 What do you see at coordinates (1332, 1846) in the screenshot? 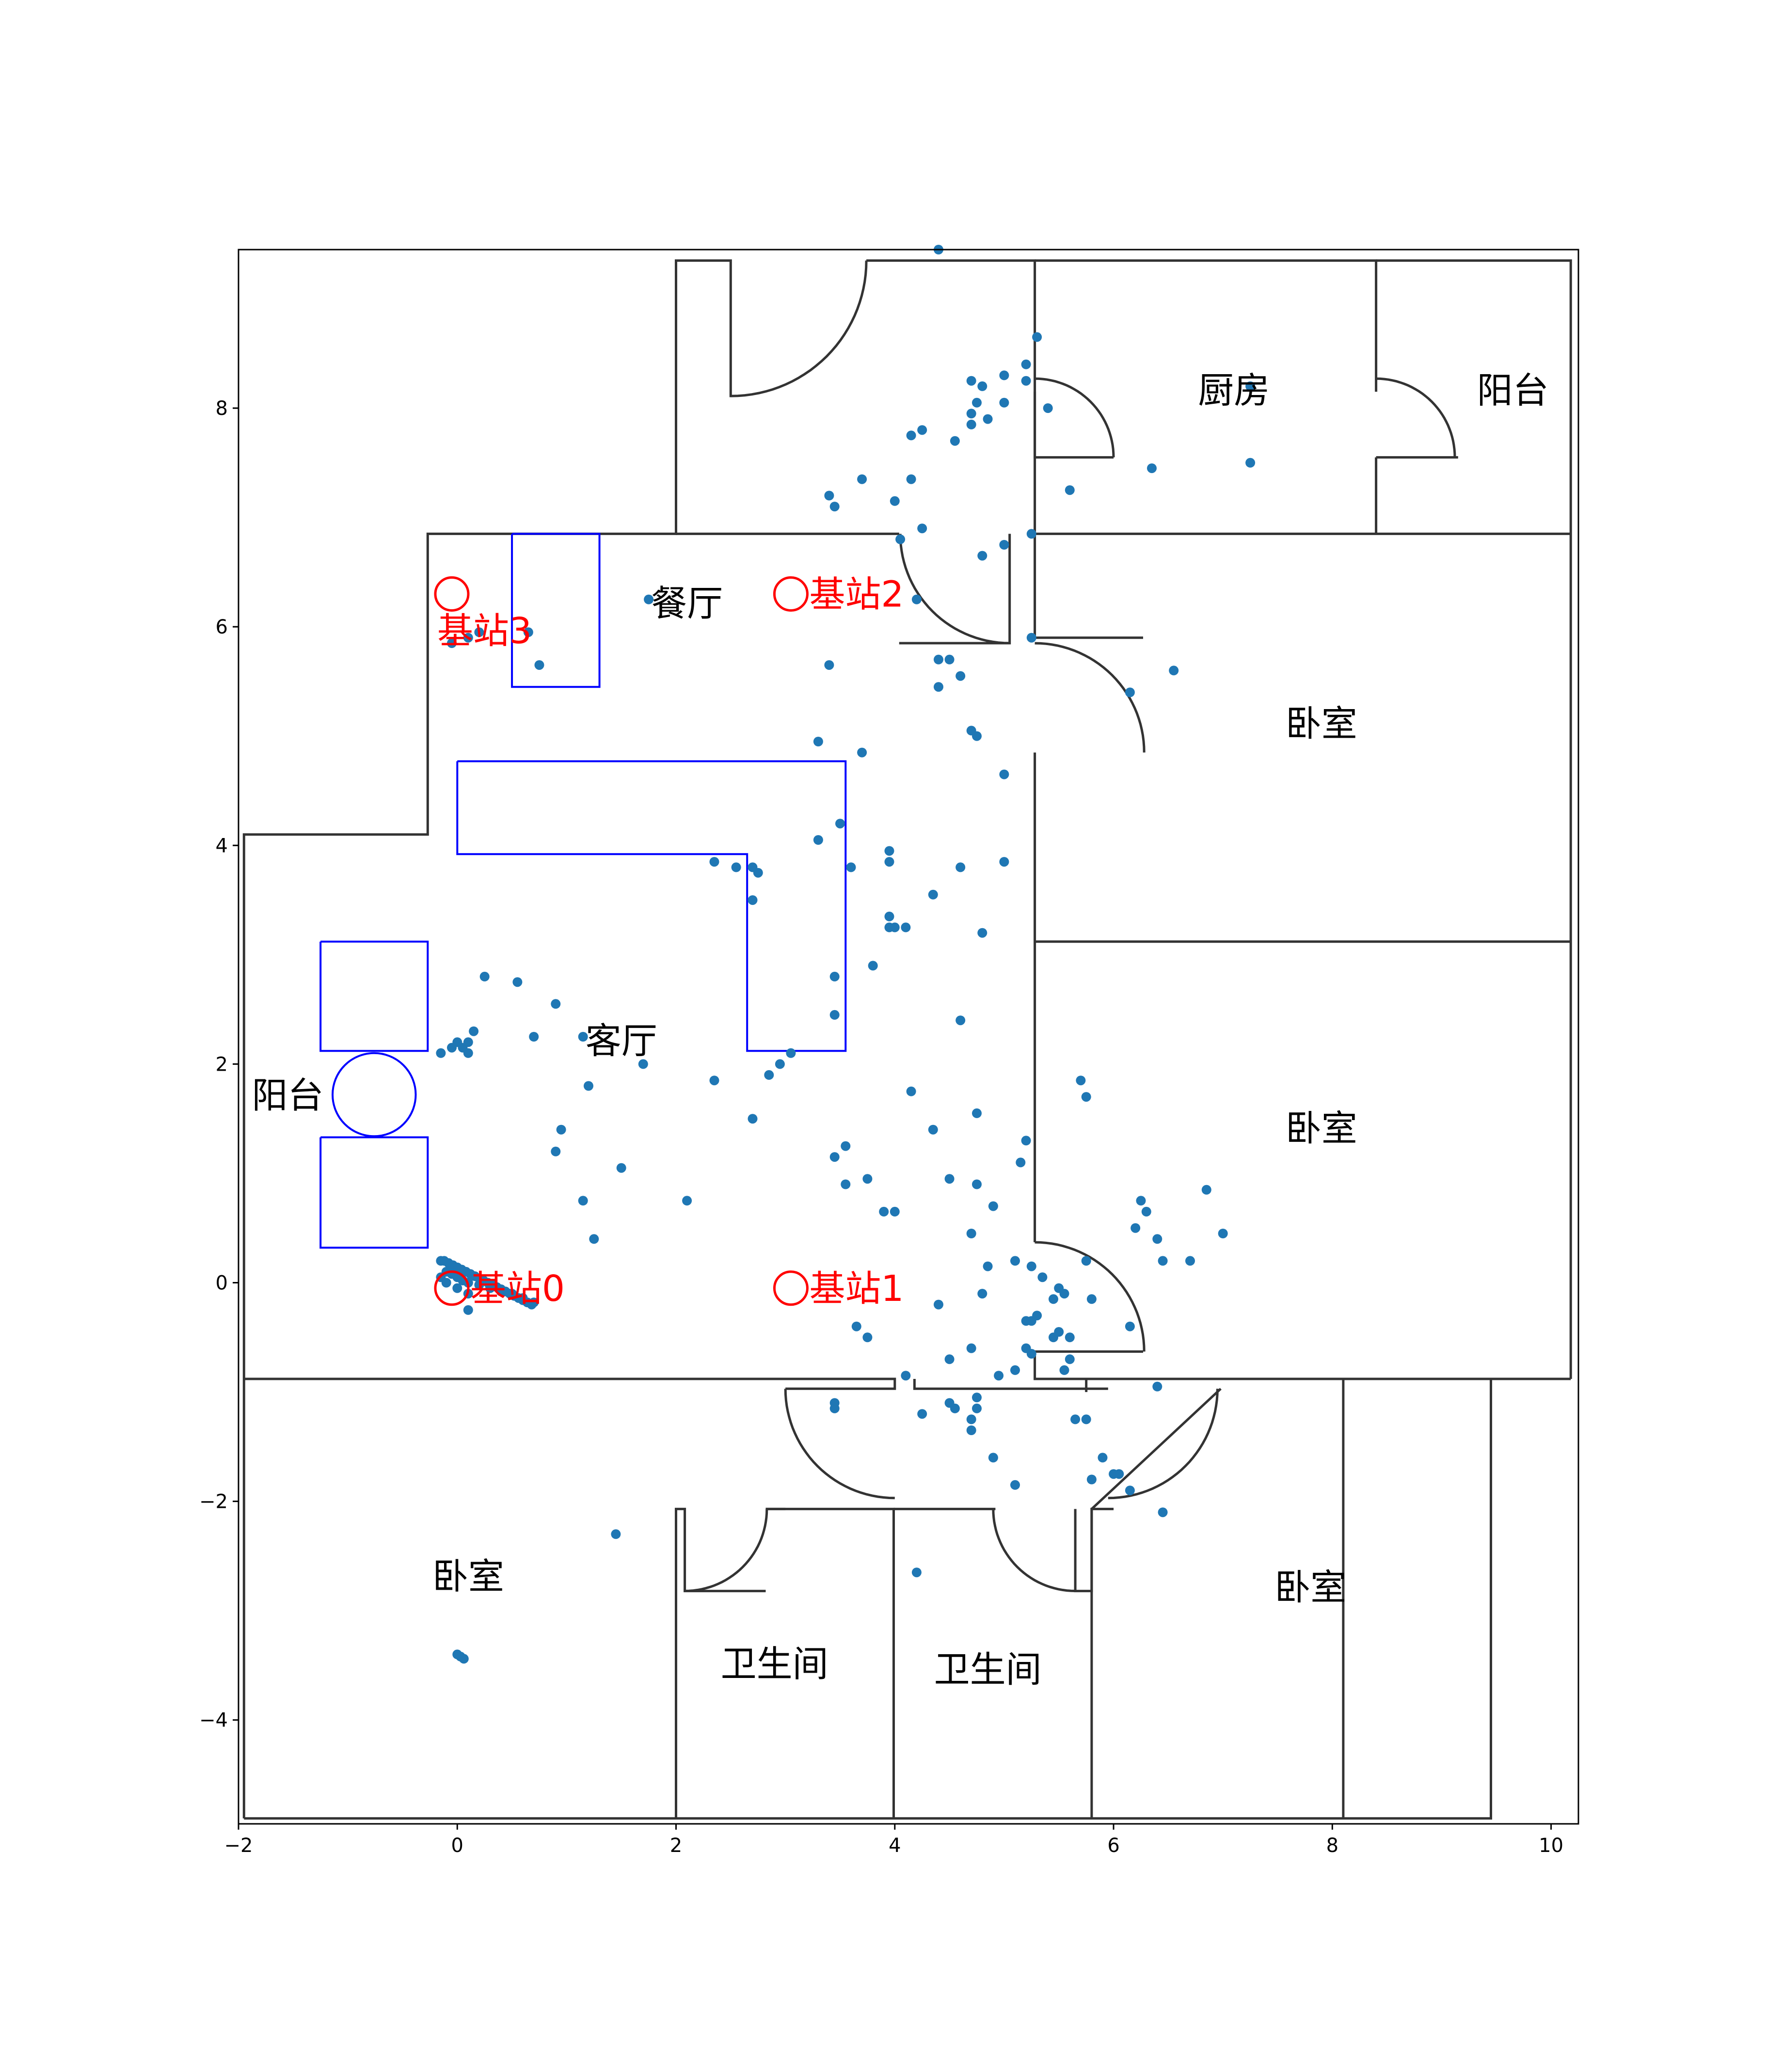
I see `x-tick-label: 8` at bounding box center [1332, 1846].